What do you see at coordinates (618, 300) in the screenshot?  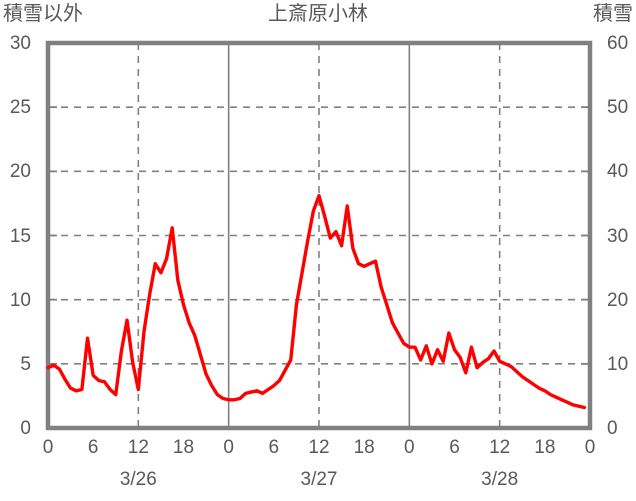 I see `right-axis-tick-label: 20` at bounding box center [618, 300].